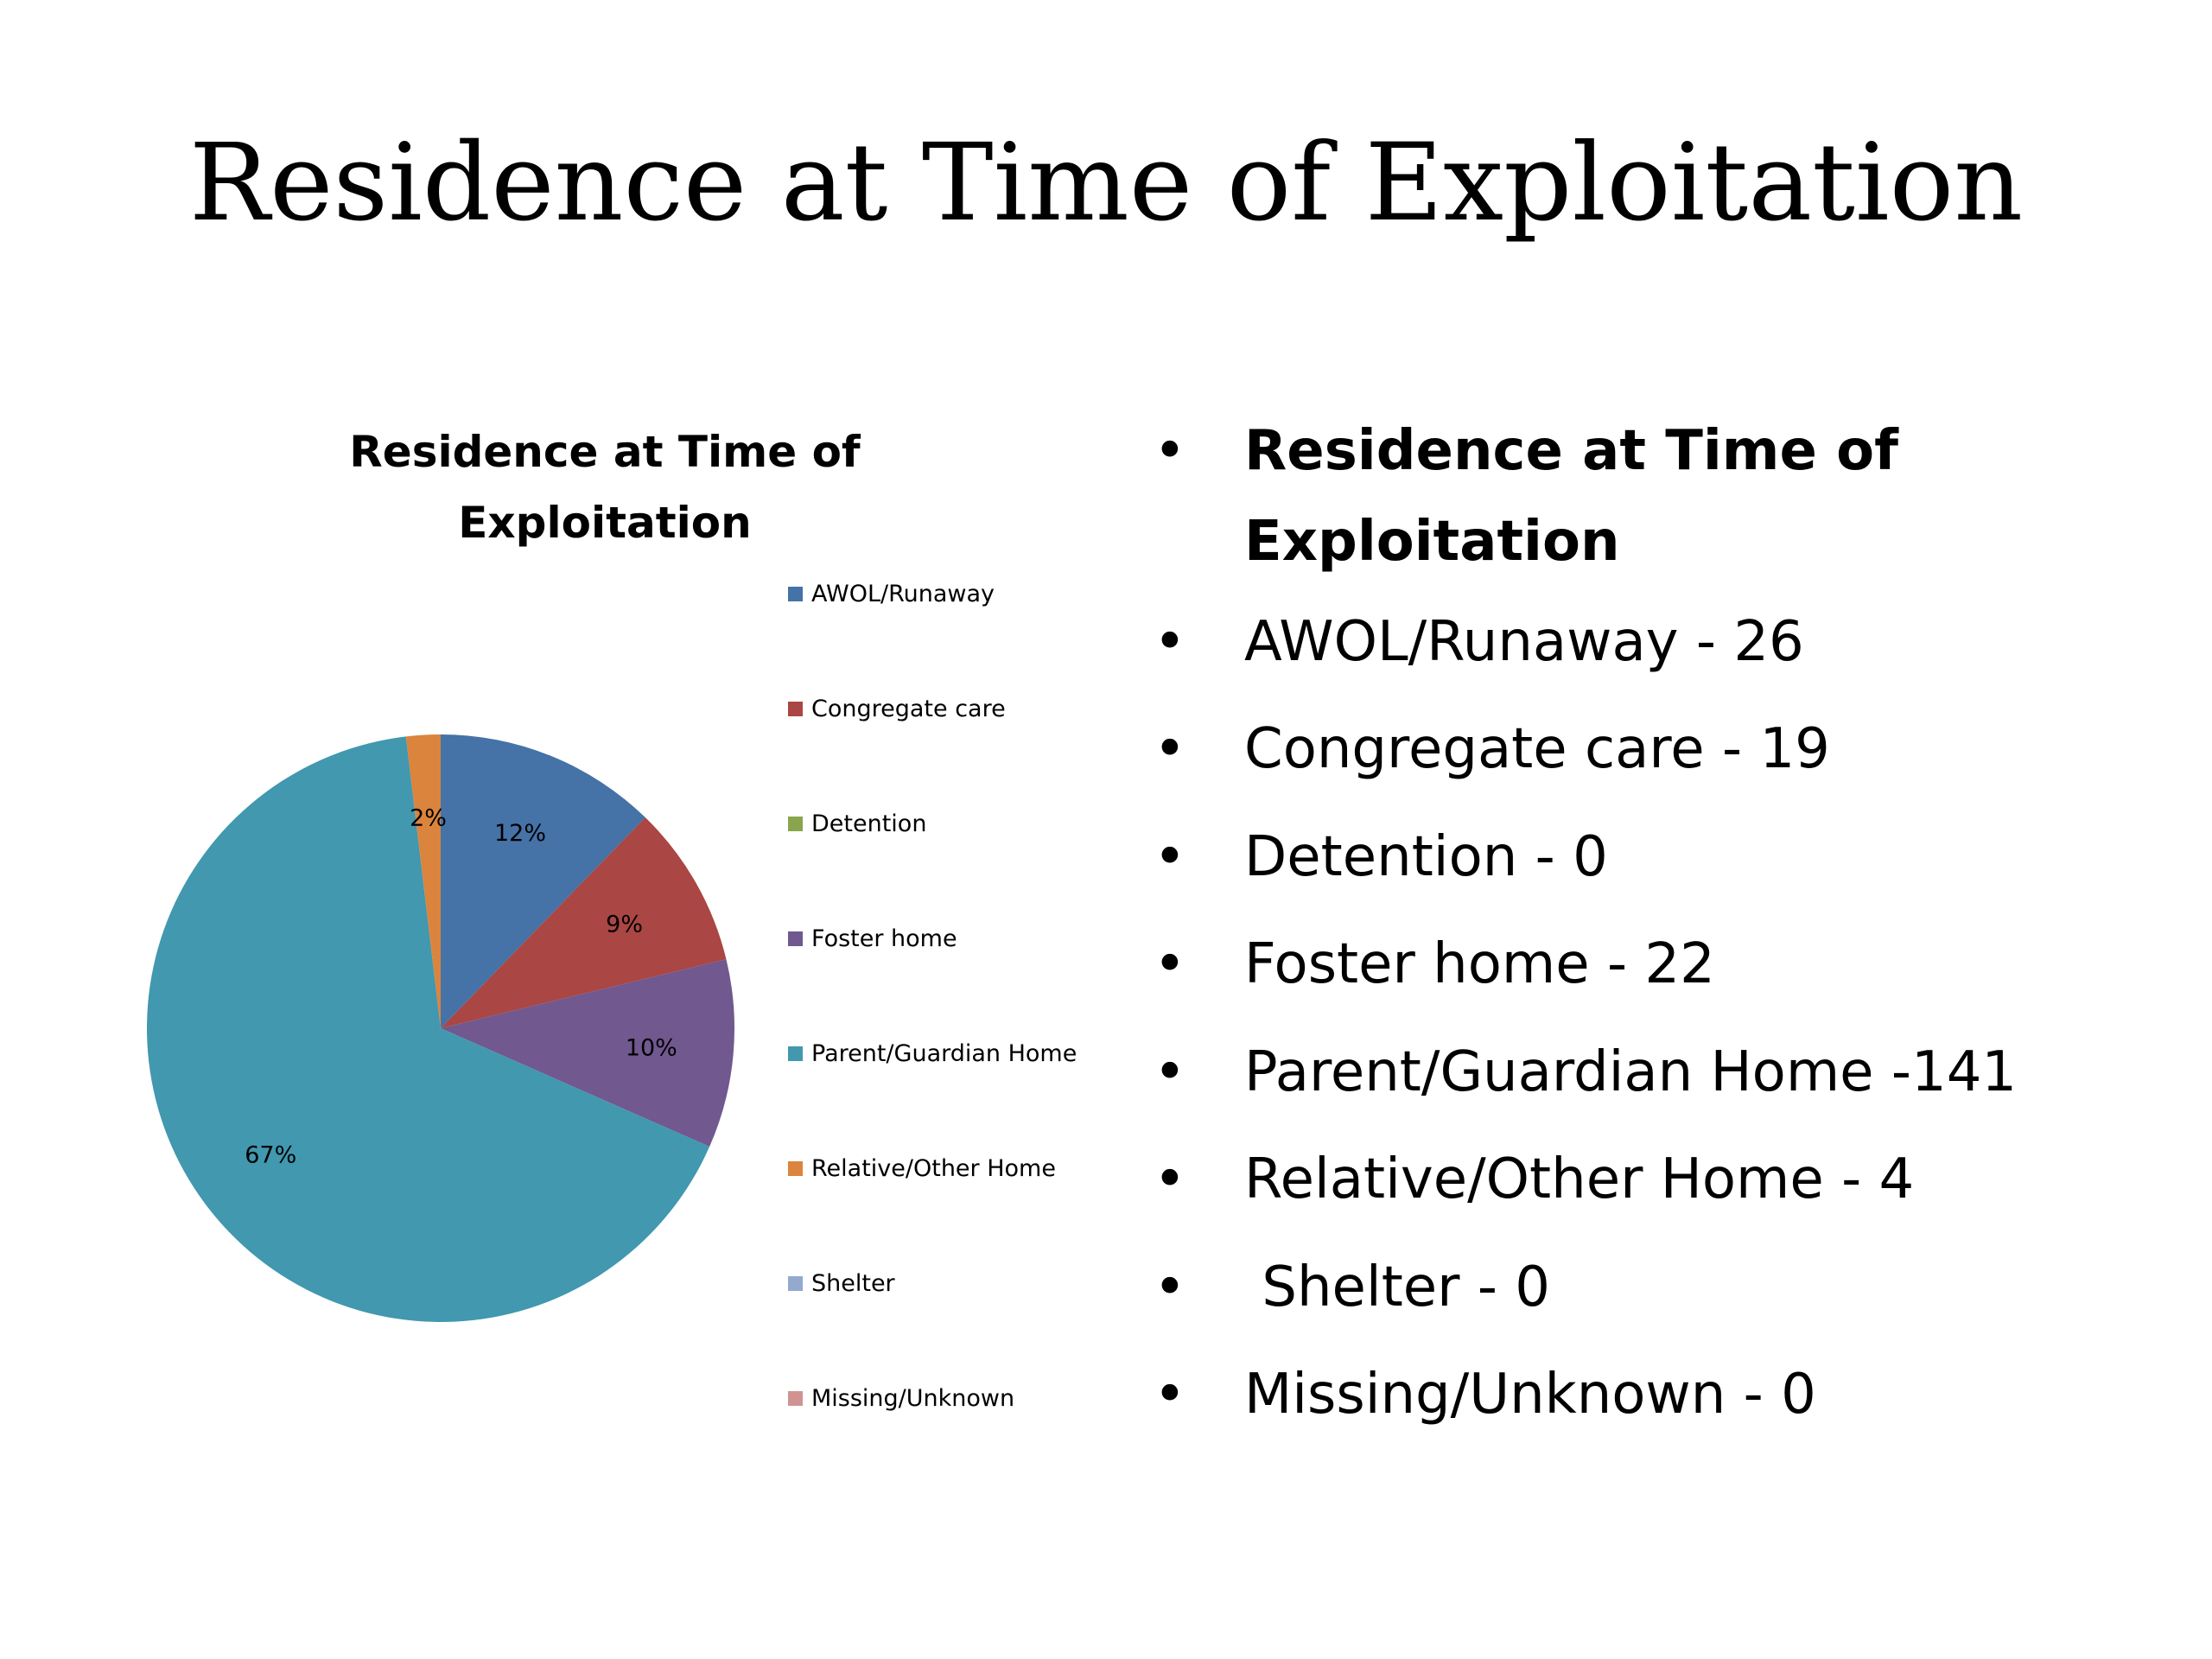 Image resolution: width=2212 pixels, height=1659 pixels. I want to click on bullet-item-text: Detention - 0, so click(1426, 857).